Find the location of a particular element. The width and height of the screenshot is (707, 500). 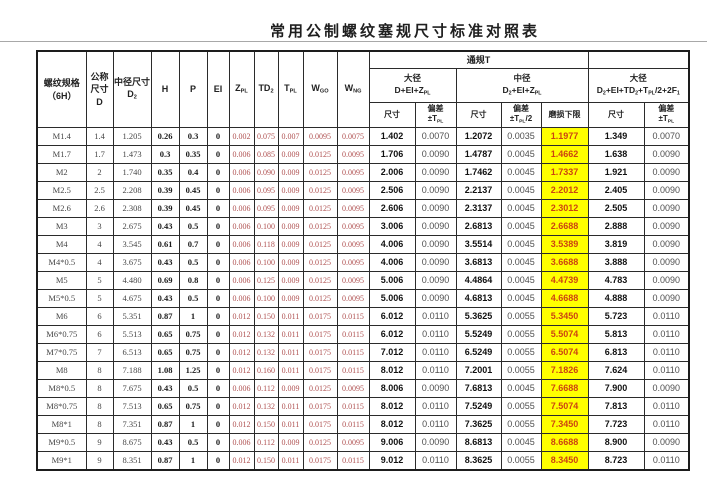

td2-value: 0.100 is located at coordinates (266, 226).